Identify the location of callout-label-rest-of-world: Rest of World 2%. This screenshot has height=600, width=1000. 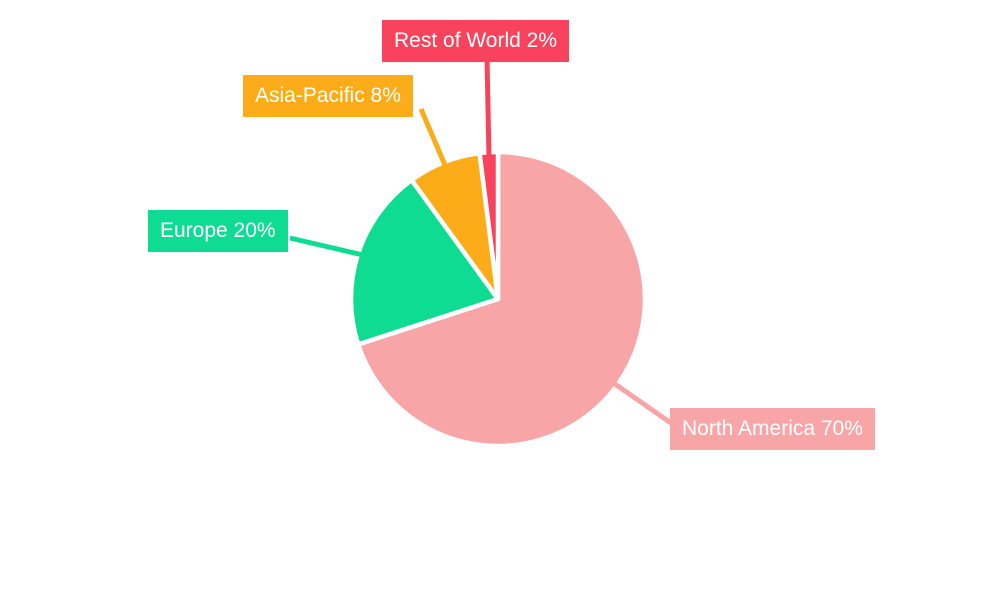
(476, 41).